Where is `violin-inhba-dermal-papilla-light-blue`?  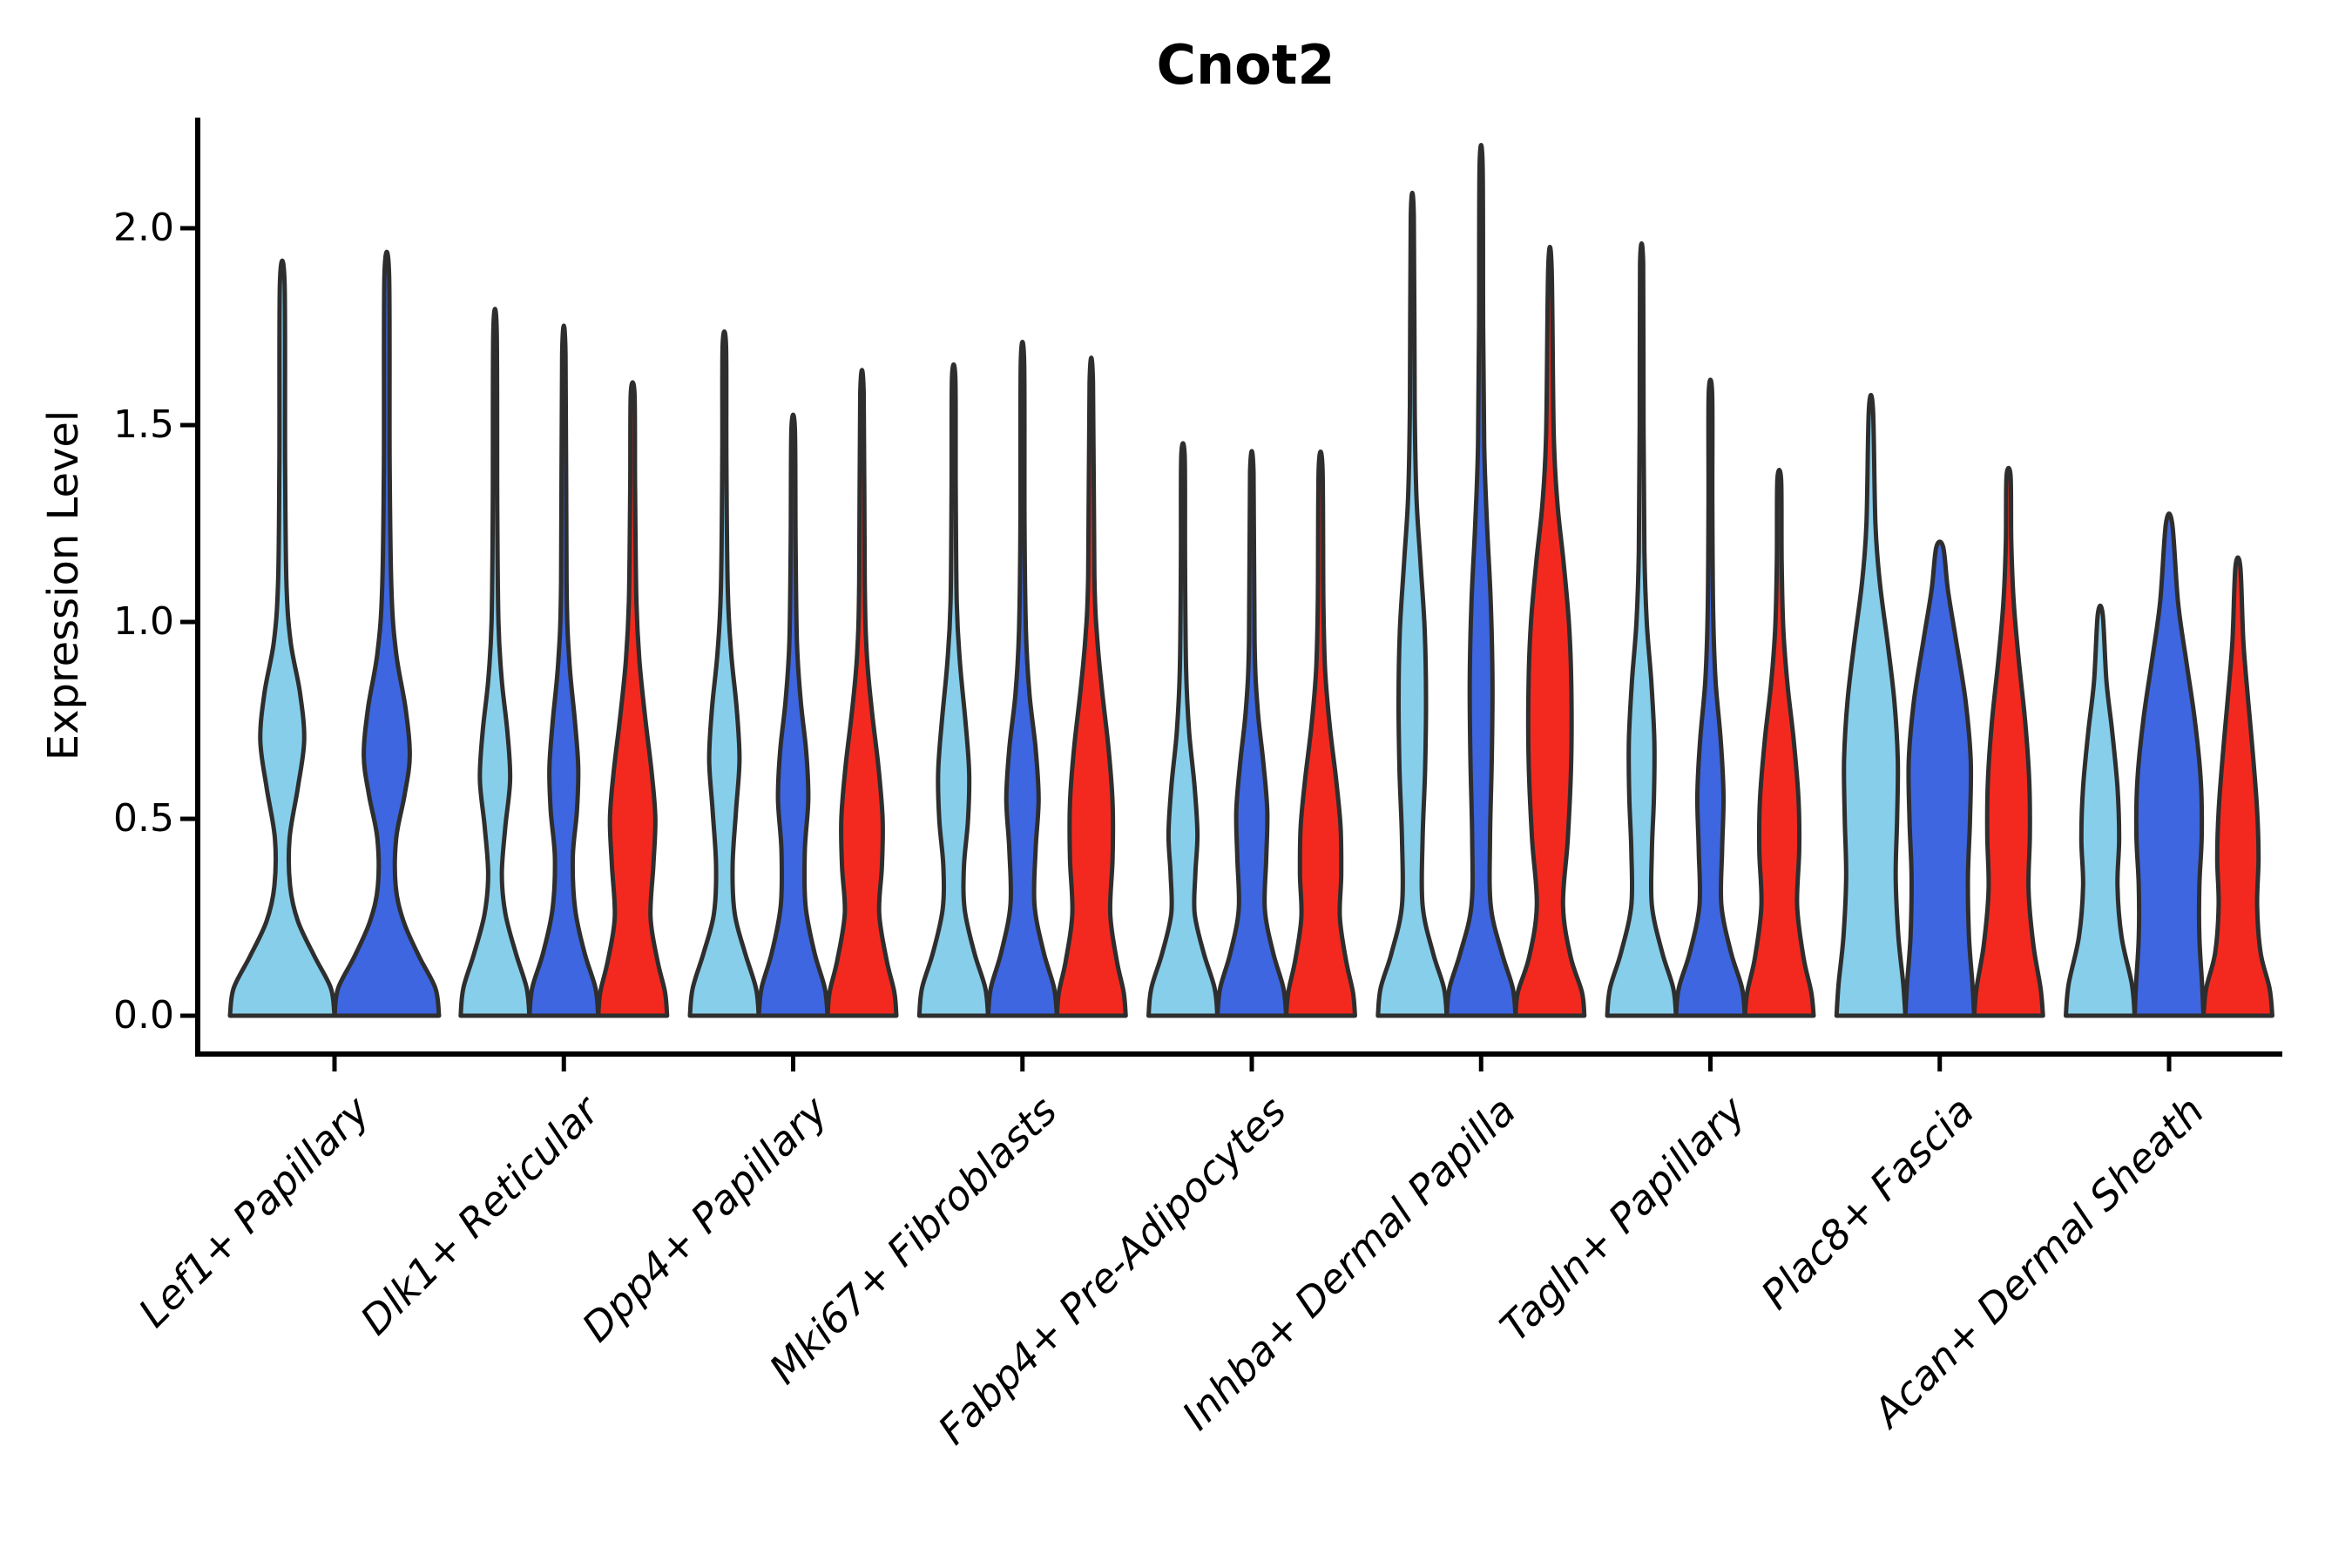 violin-inhba-dermal-papilla-light-blue is located at coordinates (1412, 604).